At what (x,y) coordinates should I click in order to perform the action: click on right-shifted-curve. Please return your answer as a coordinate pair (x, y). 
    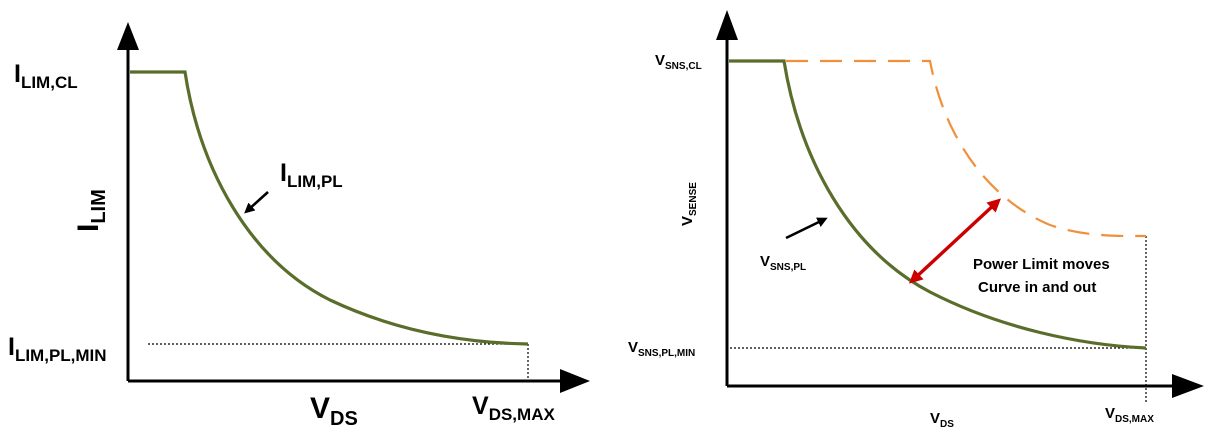
    Looking at the image, I should click on (966, 148).